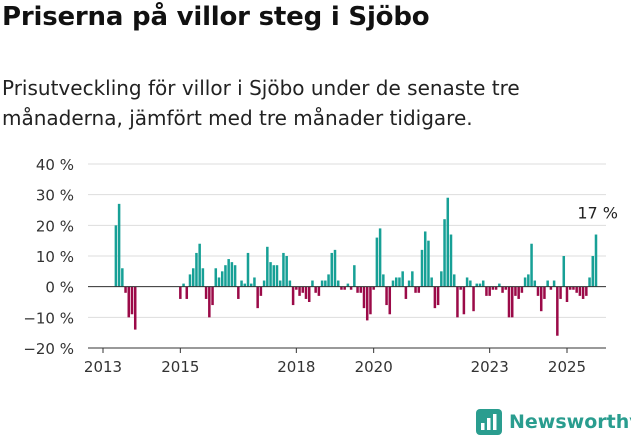  I want to click on x-tick-label: 2020, so click(374, 367).